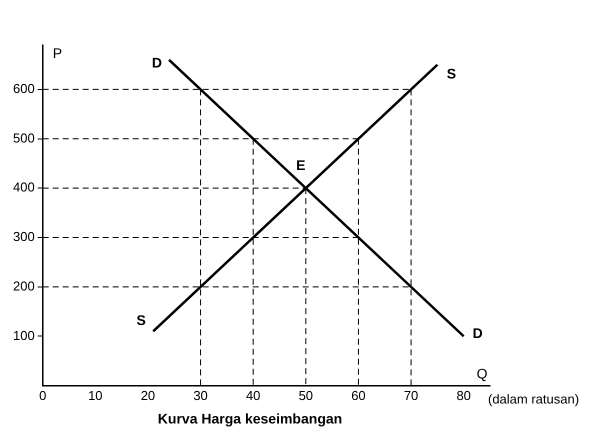 Image resolution: width=600 pixels, height=443 pixels. Describe the element at coordinates (411, 395) in the screenshot. I see `x-tick-label: 70` at that location.